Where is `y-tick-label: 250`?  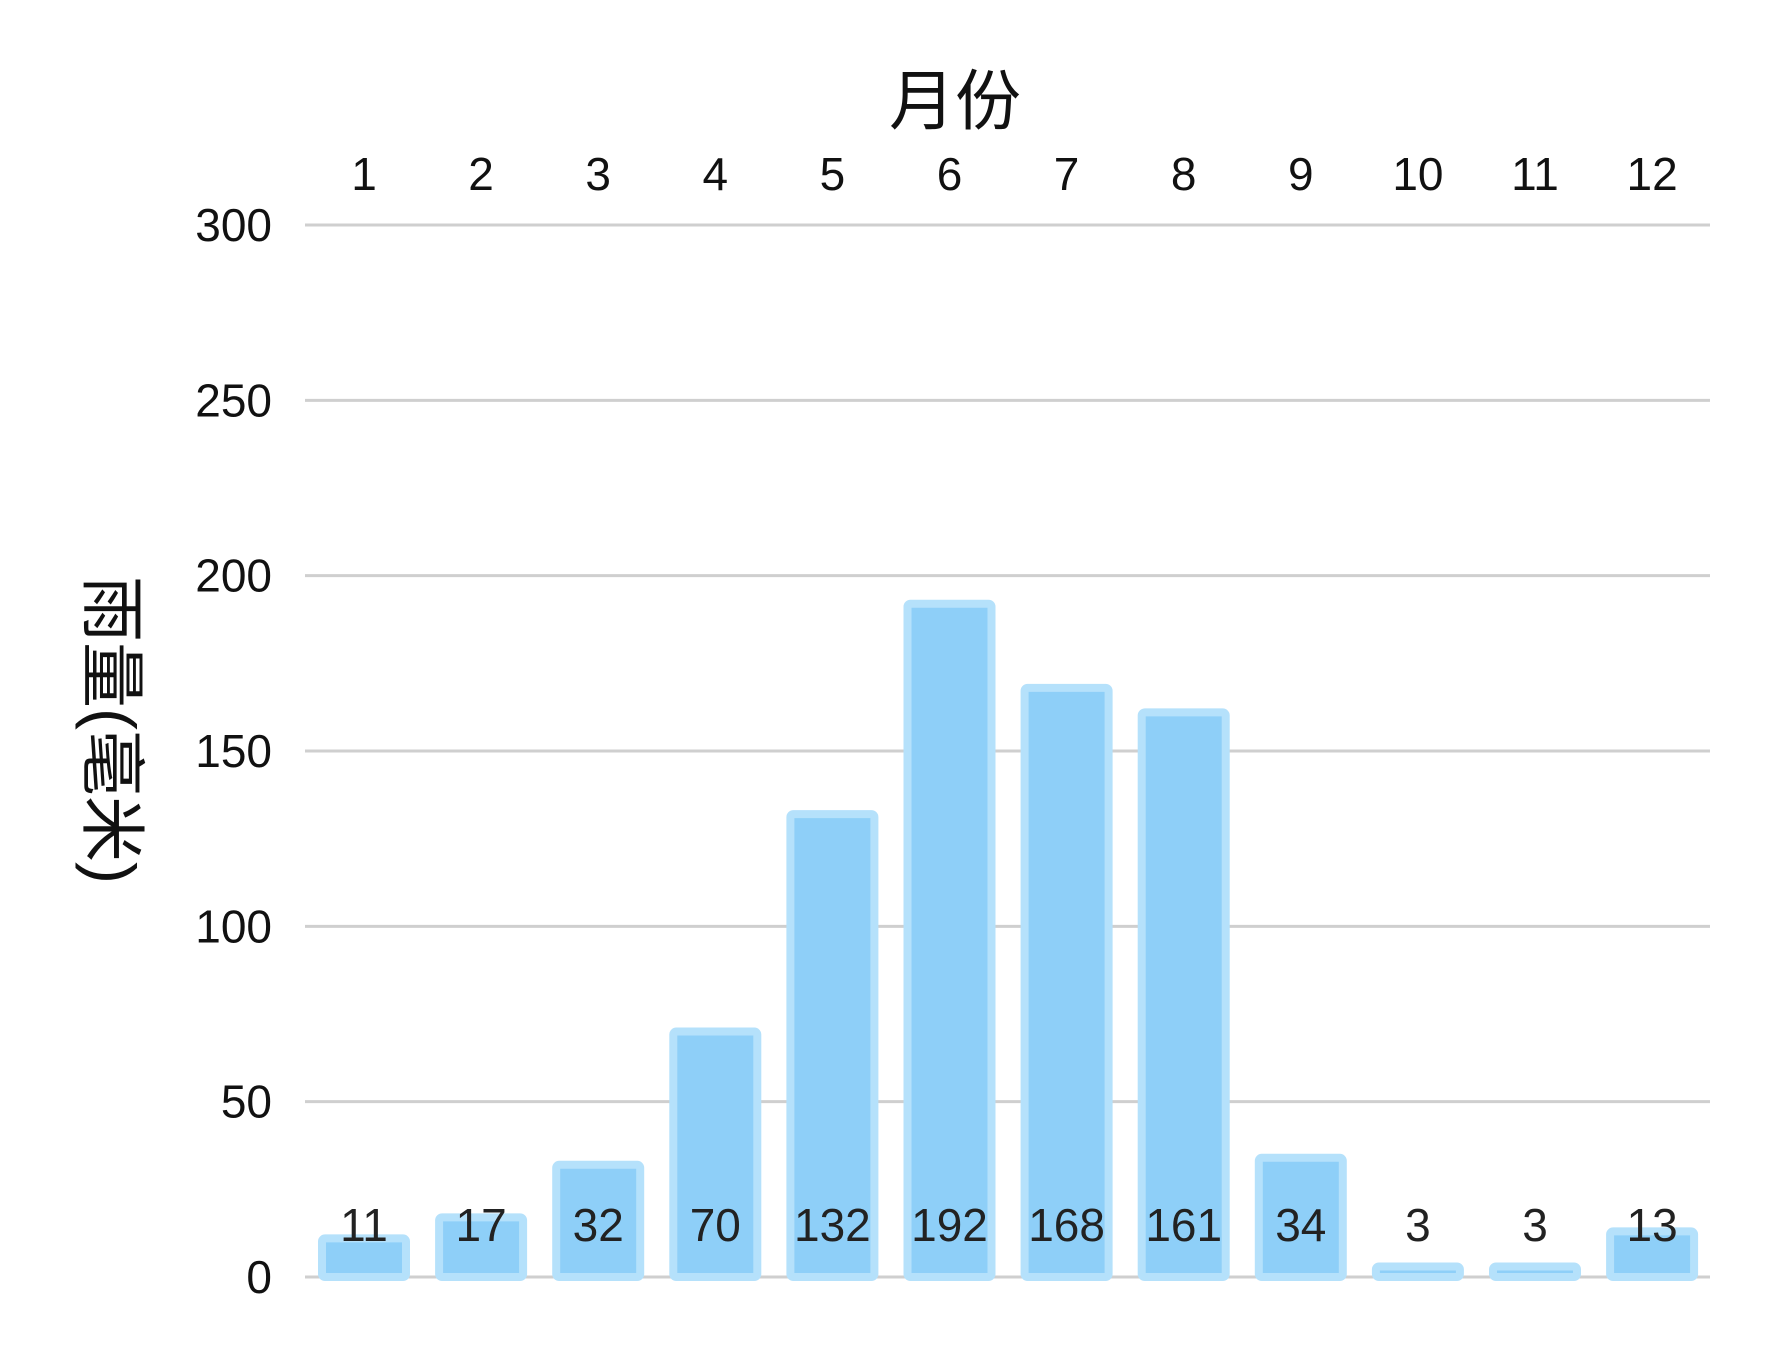
y-tick-label: 250 is located at coordinates (233, 400).